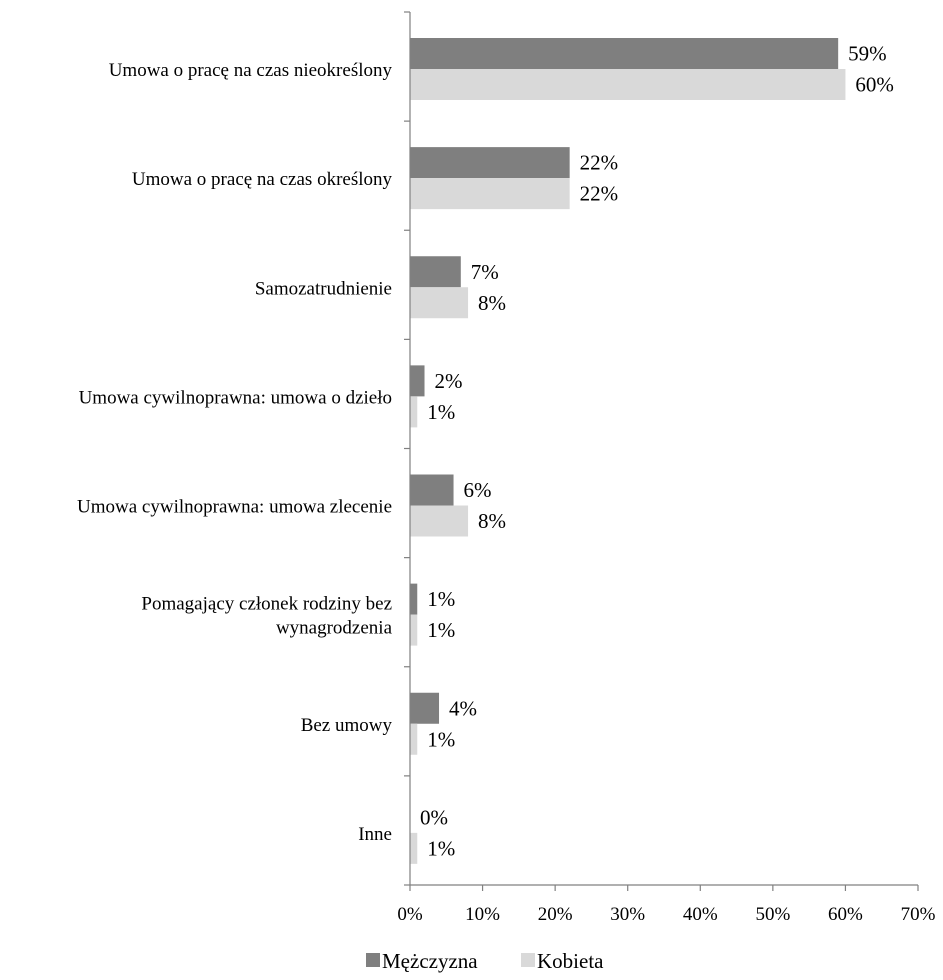  Describe the element at coordinates (430, 961) in the screenshot. I see `legend-label-men: Mężczyzna` at that location.